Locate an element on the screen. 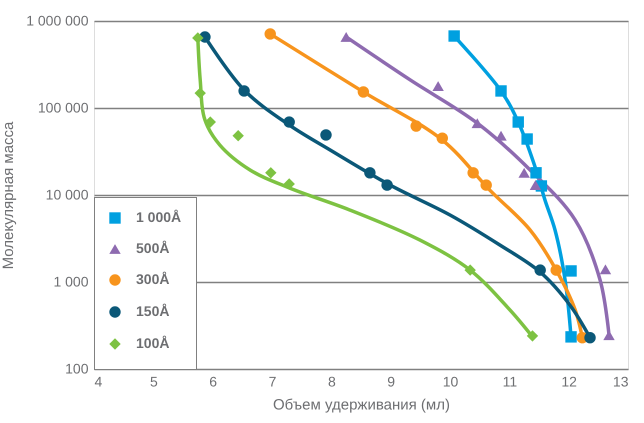  x-tick-label: 12 is located at coordinates (569, 382).